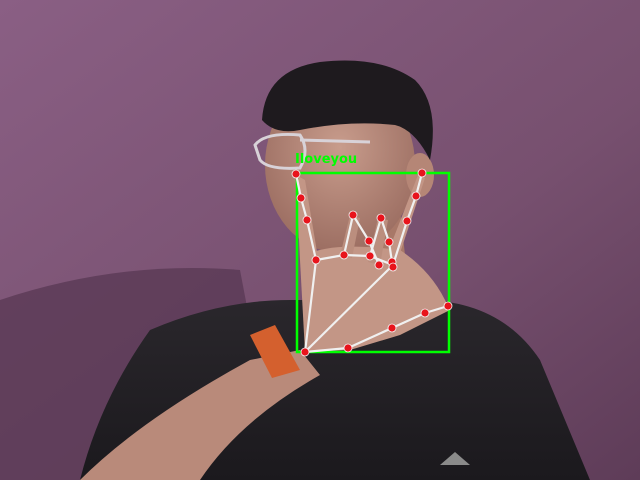 This screenshot has width=640, height=480. I want to click on hand-landmarks, so click(372, 262).